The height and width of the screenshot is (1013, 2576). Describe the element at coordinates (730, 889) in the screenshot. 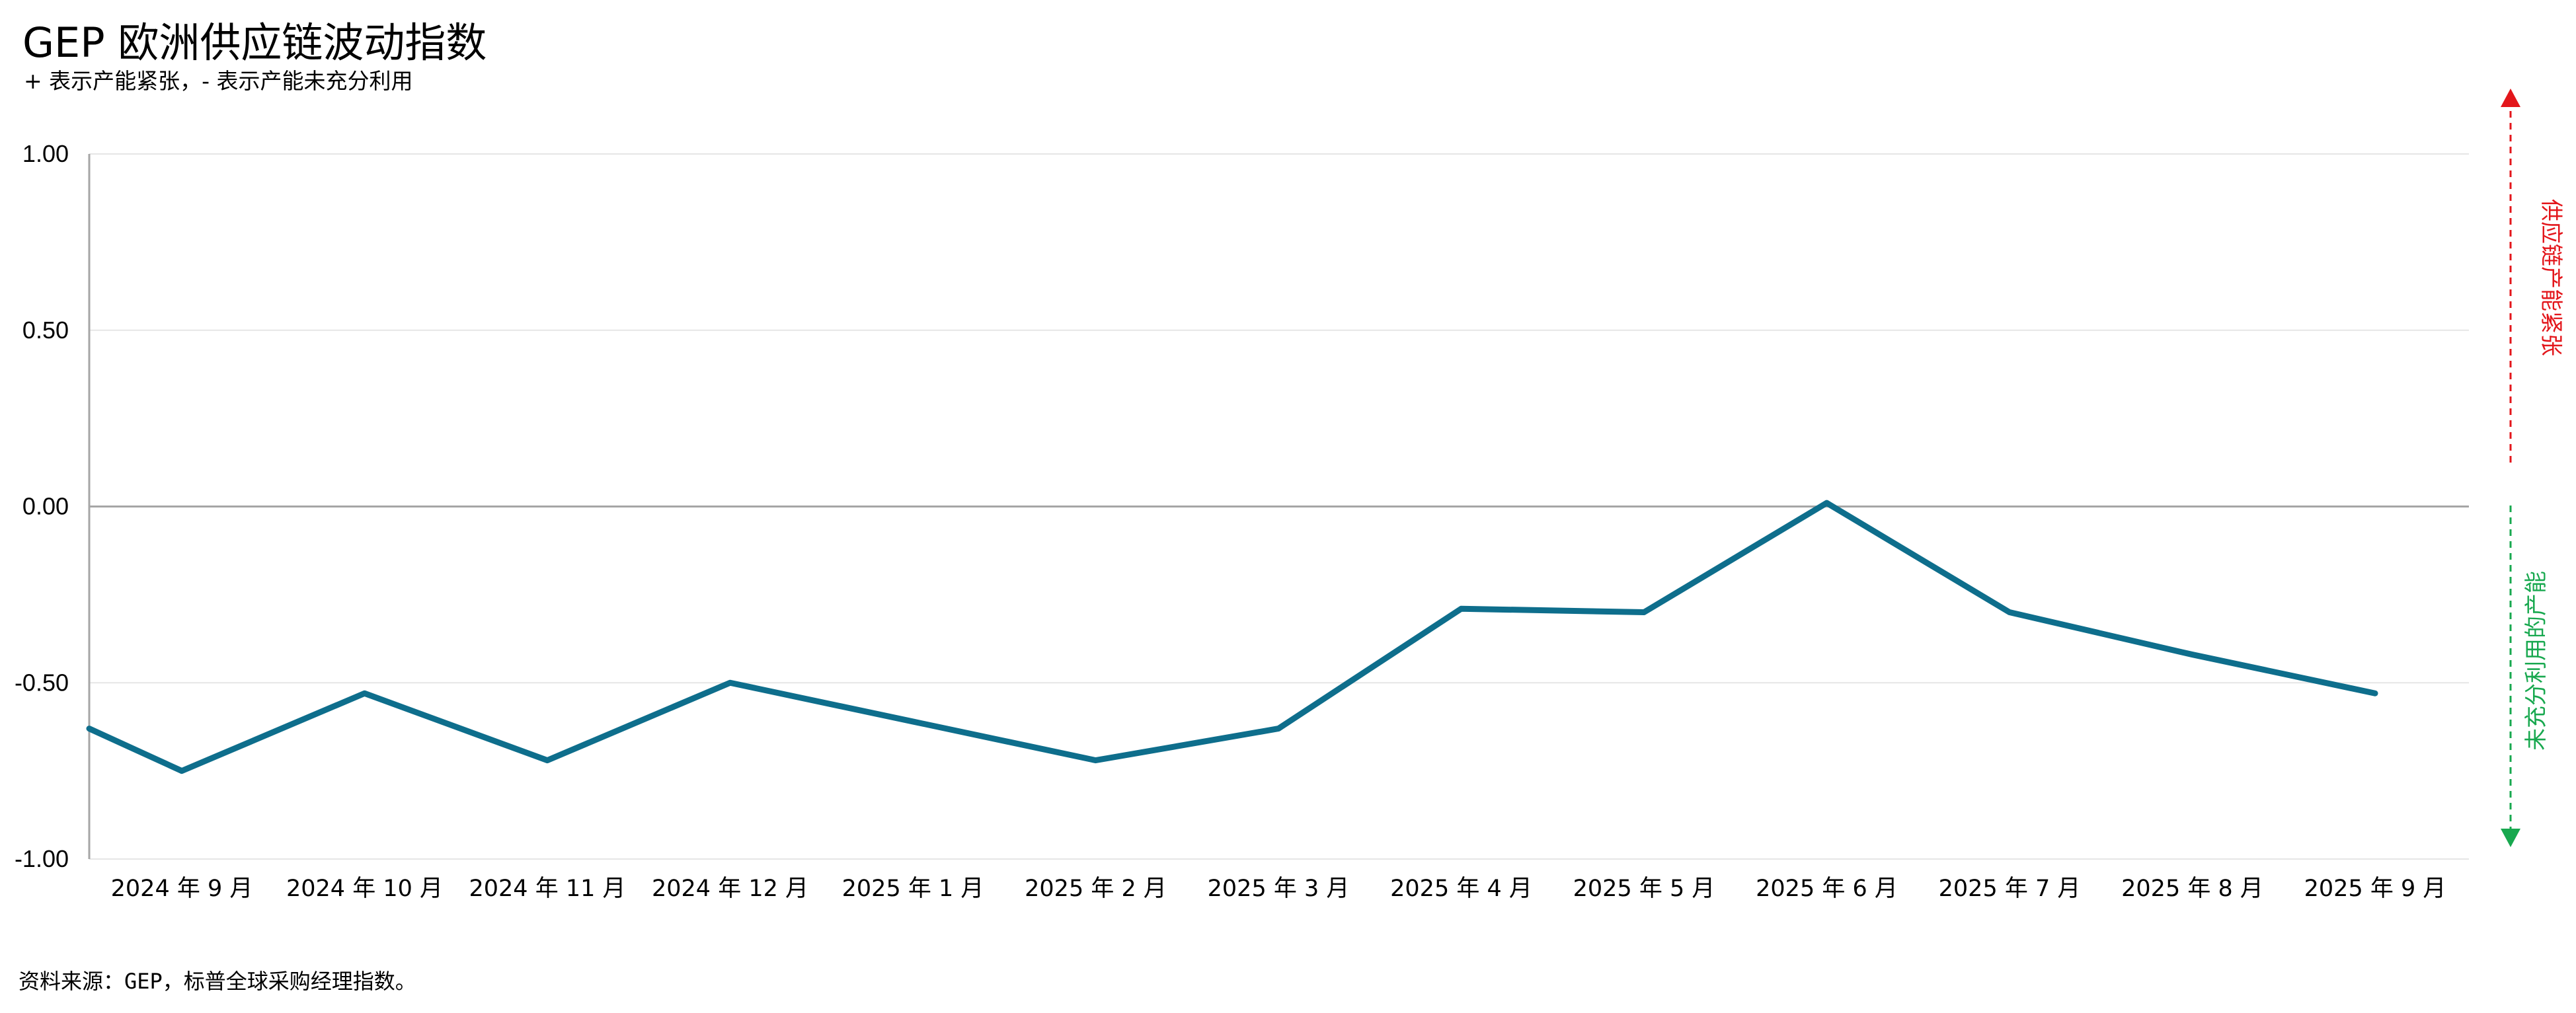

I see `x-tick-label: 2024 年 12 月` at that location.